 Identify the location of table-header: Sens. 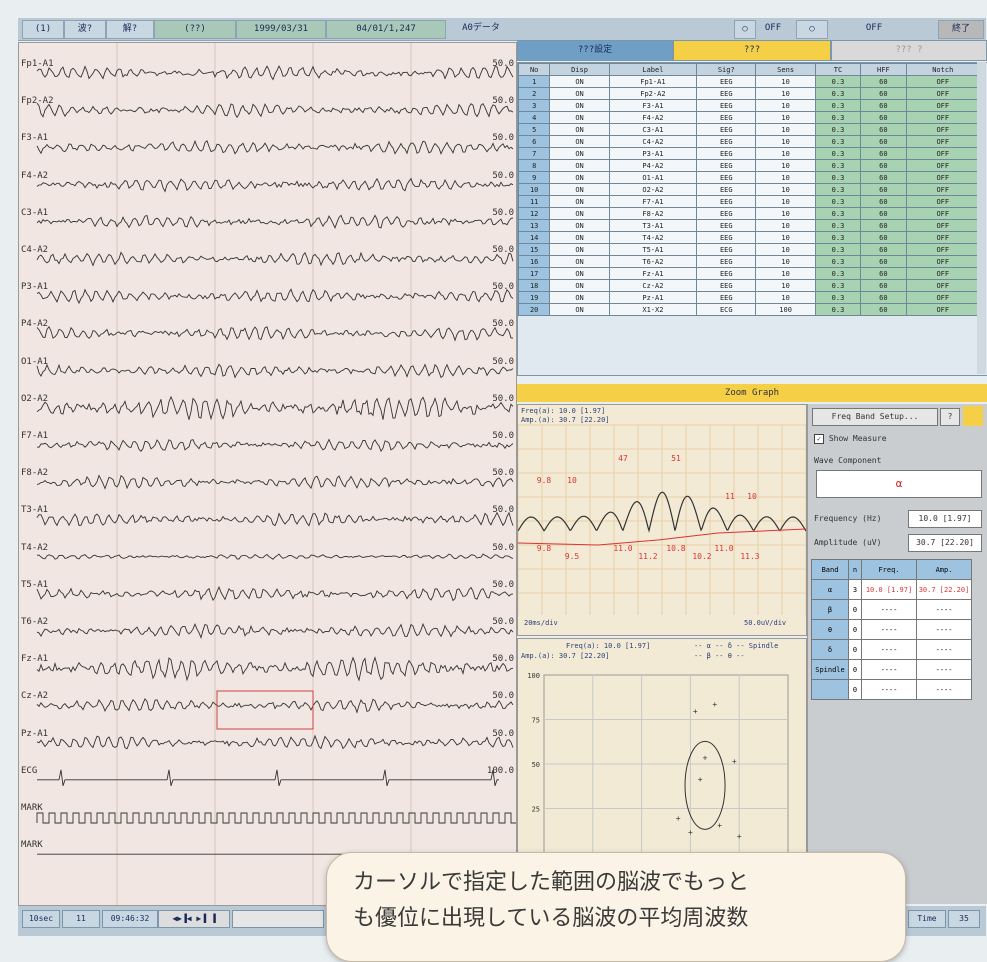
(785, 69).